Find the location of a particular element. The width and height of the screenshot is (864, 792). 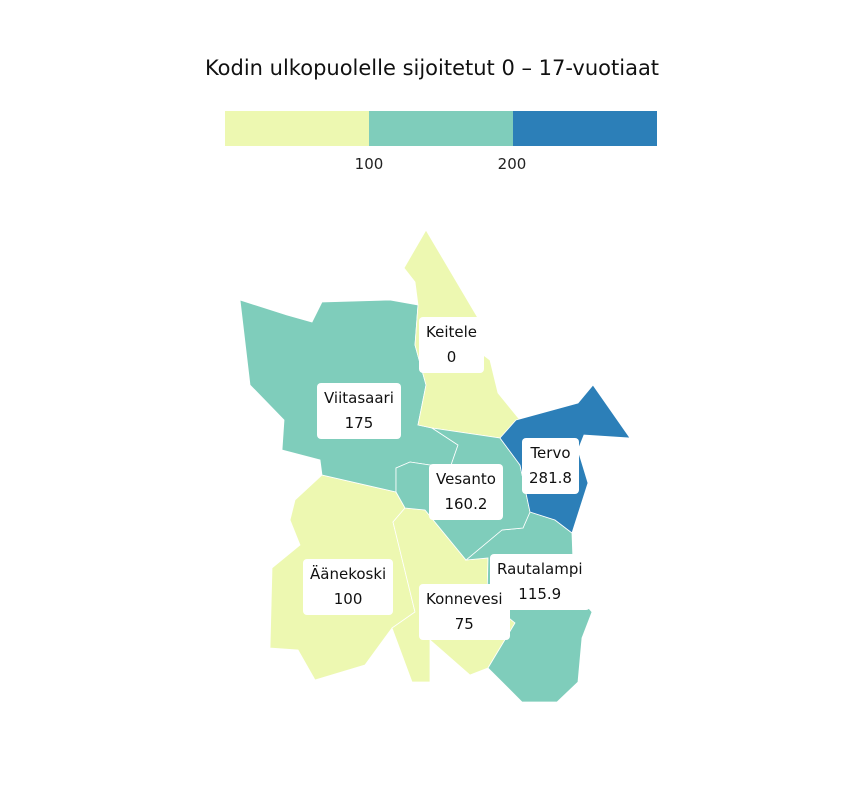

label-viitasaari: Viitasaari 175 is located at coordinates (359, 411).